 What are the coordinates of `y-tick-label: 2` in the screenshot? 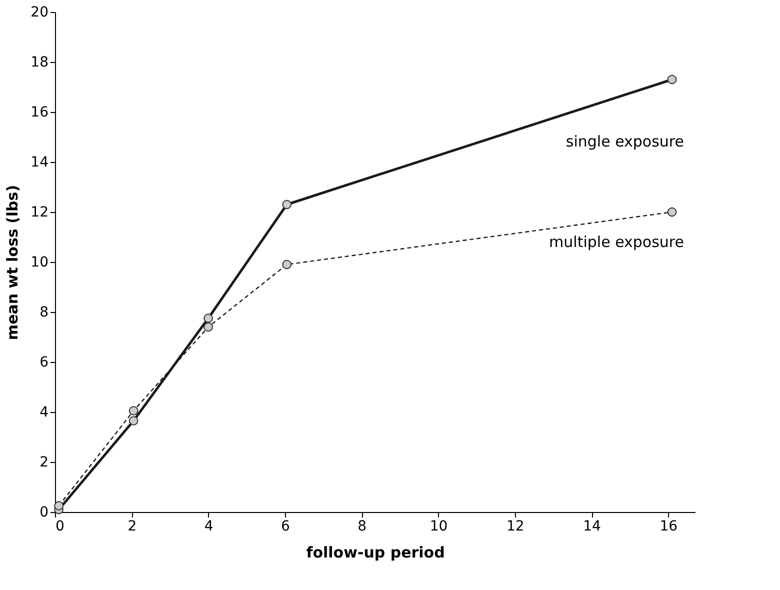 It's located at (44, 462).